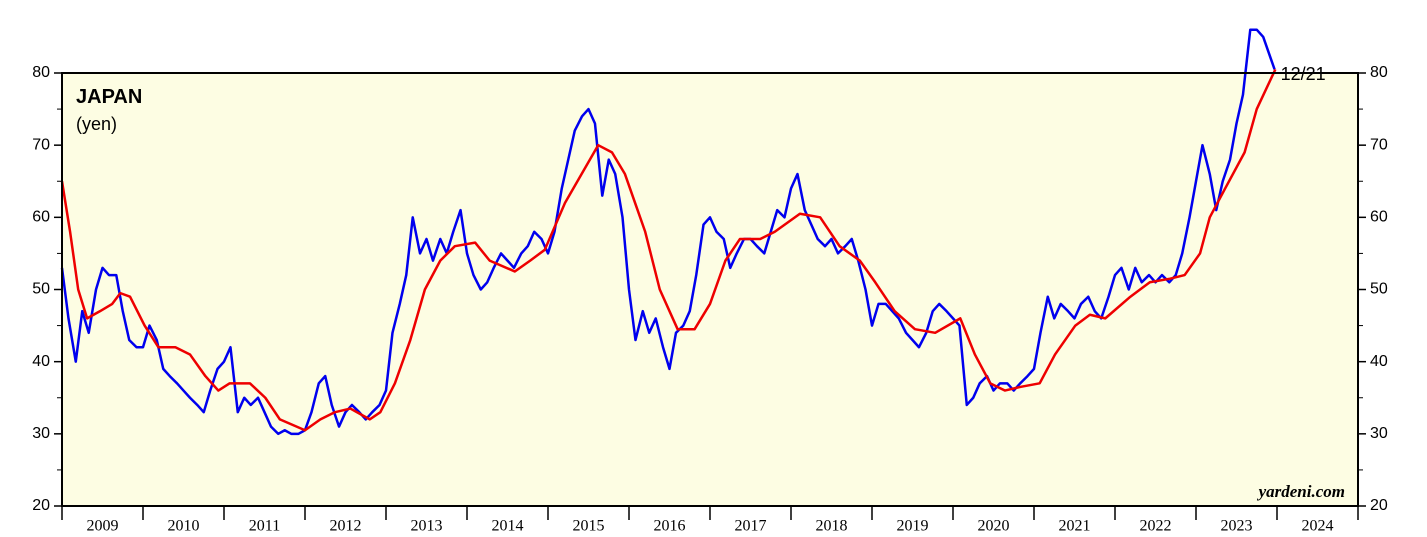 The image size is (1427, 537). What do you see at coordinates (1379, 289) in the screenshot?
I see `y2-tick-label: 50` at bounding box center [1379, 289].